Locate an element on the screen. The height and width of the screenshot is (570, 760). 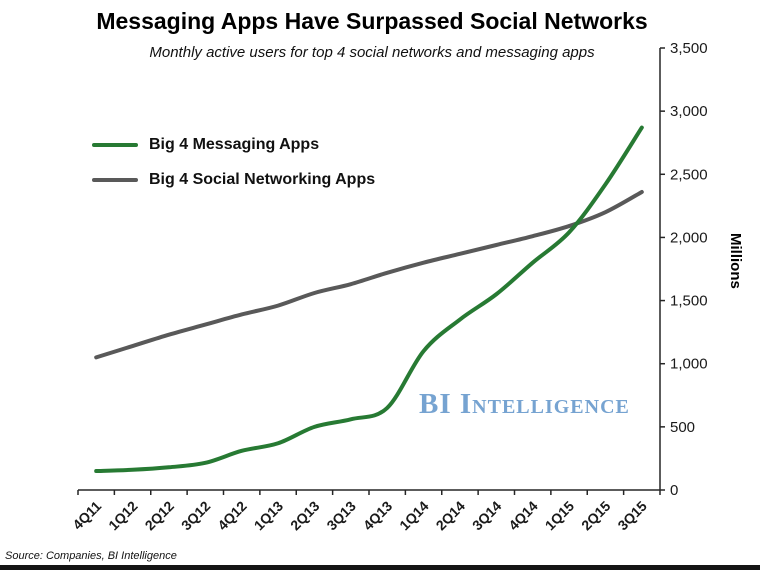
svg-text: 2Q12 is located at coordinates (160, 516).